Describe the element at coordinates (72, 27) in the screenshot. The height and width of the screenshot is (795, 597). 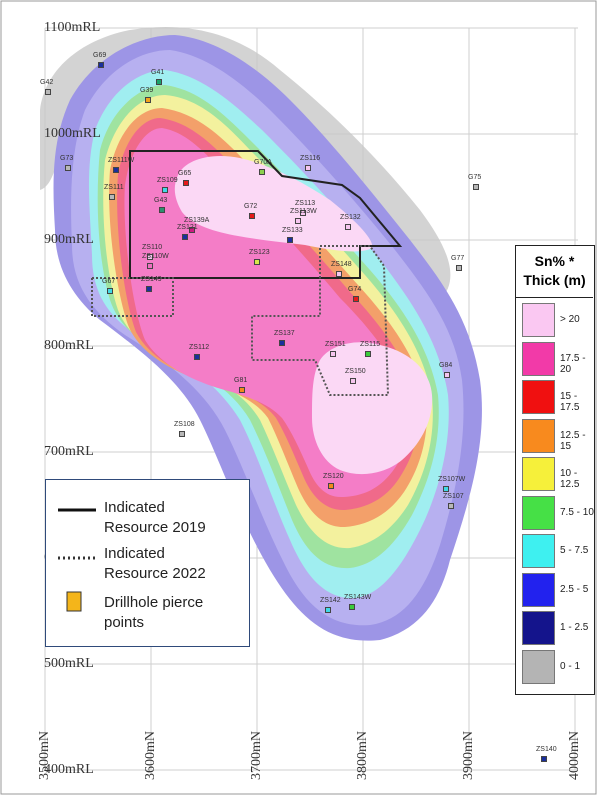
I see `rl-label: 1100mRL` at that location.